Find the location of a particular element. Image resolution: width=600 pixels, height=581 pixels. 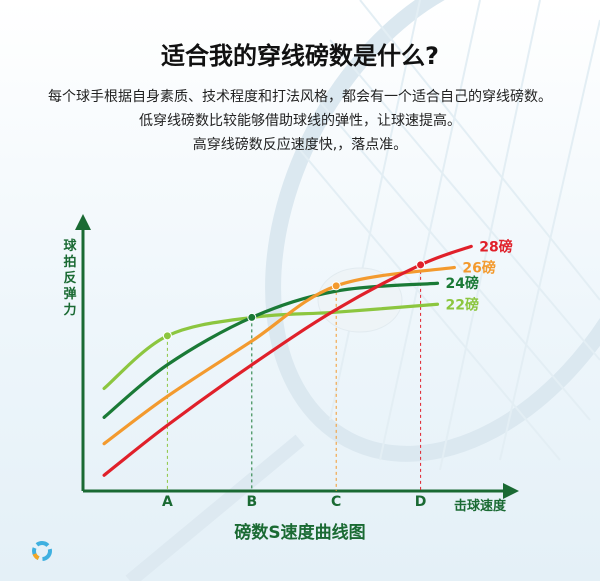

description-line-3: 高穿线磅数反应速度快,，落点准。 is located at coordinates (300, 145).